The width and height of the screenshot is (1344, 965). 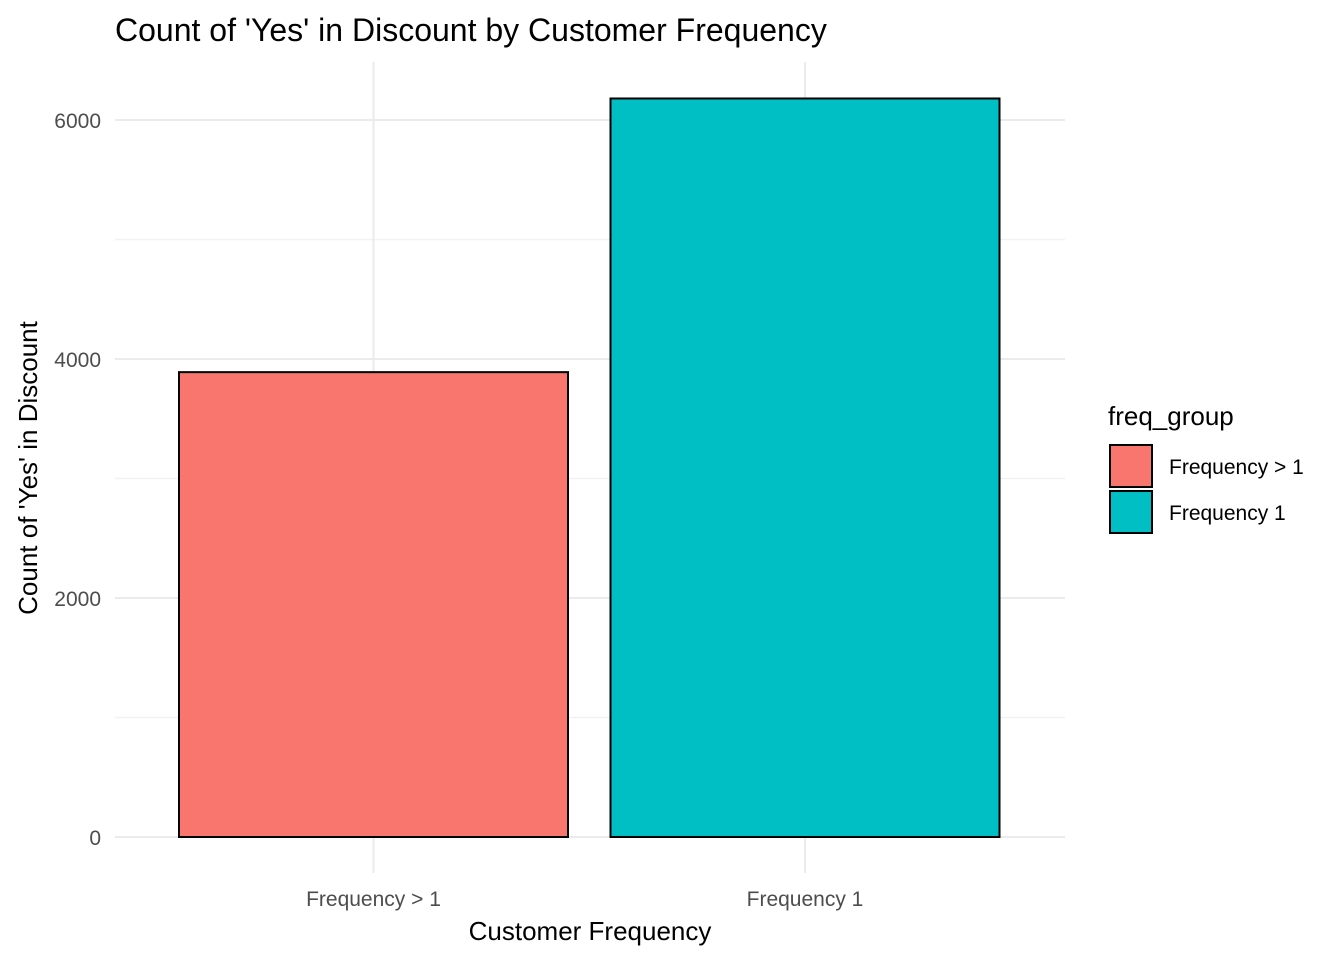 What do you see at coordinates (373, 899) in the screenshot?
I see `x-tick-label: Frequency > 1` at bounding box center [373, 899].